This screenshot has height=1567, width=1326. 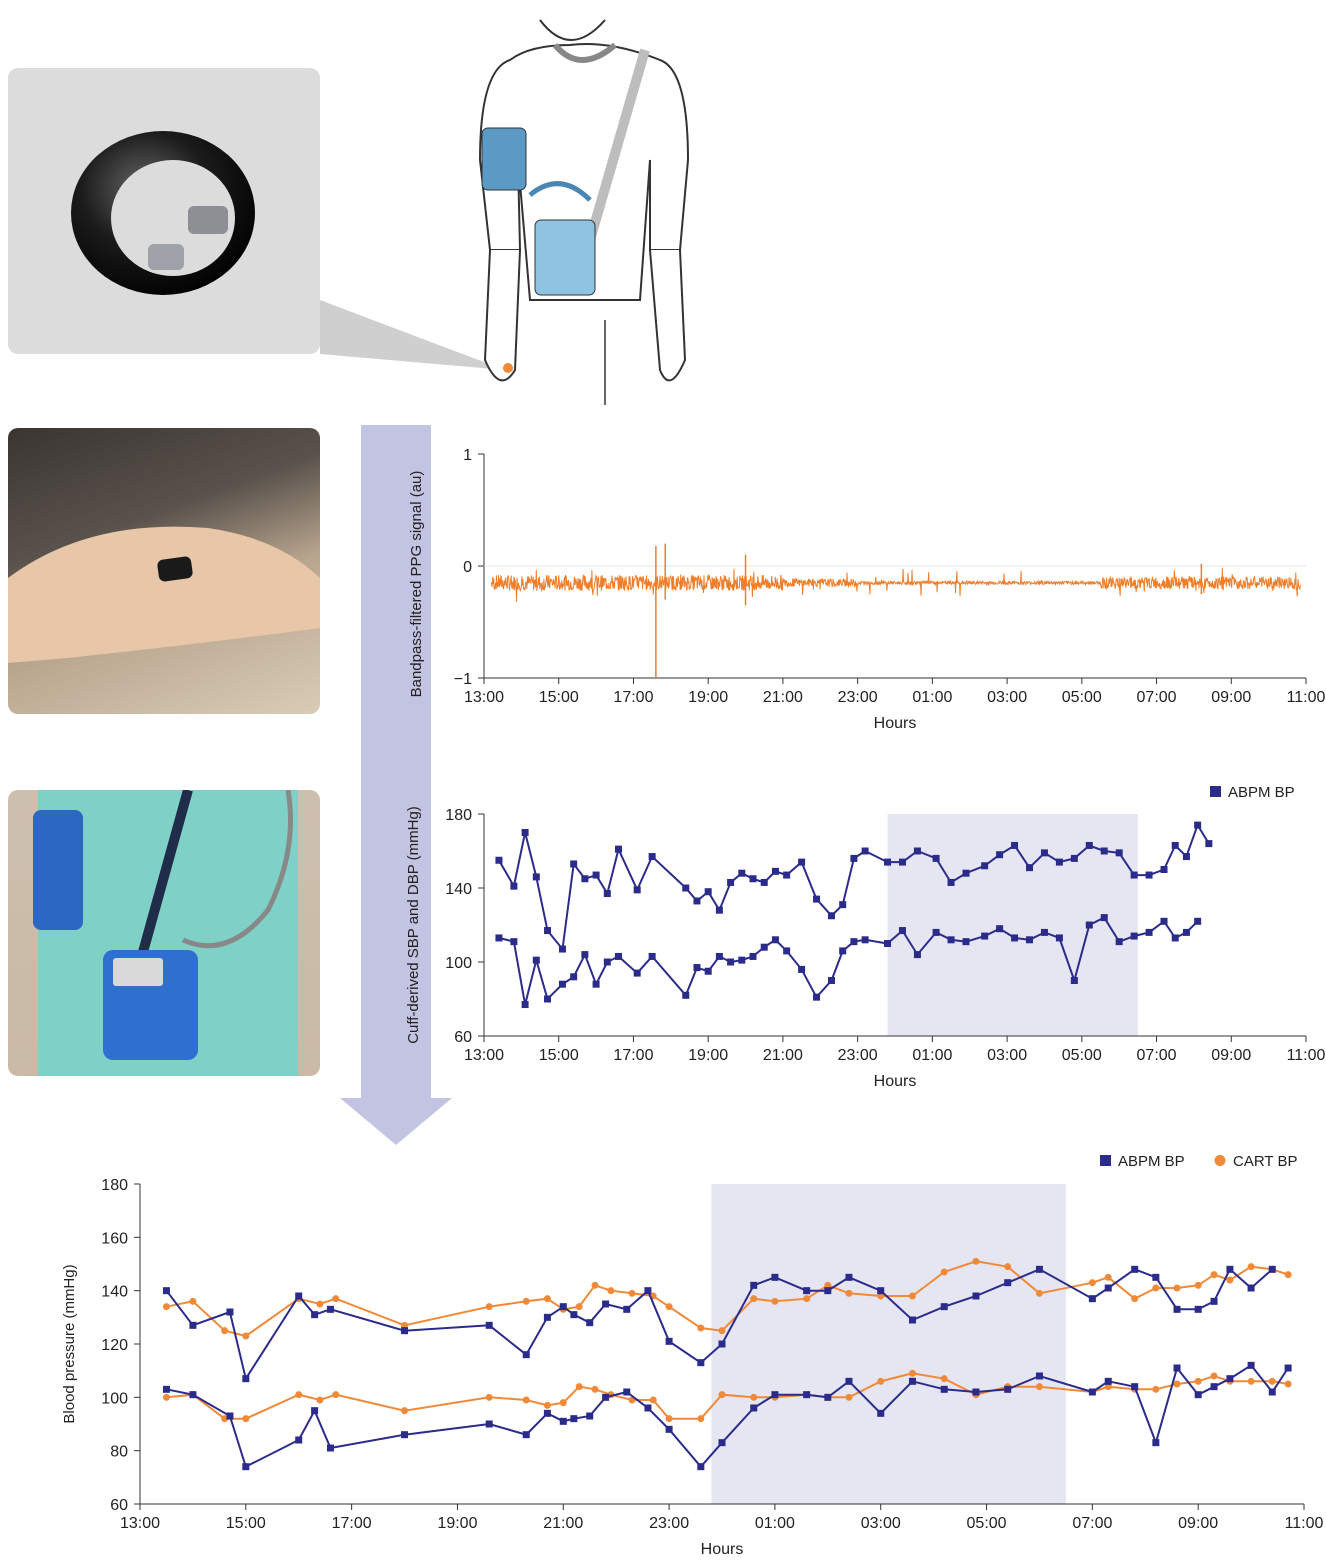 I want to click on x-tick-label: 01:00, so click(x=775, y=1523).